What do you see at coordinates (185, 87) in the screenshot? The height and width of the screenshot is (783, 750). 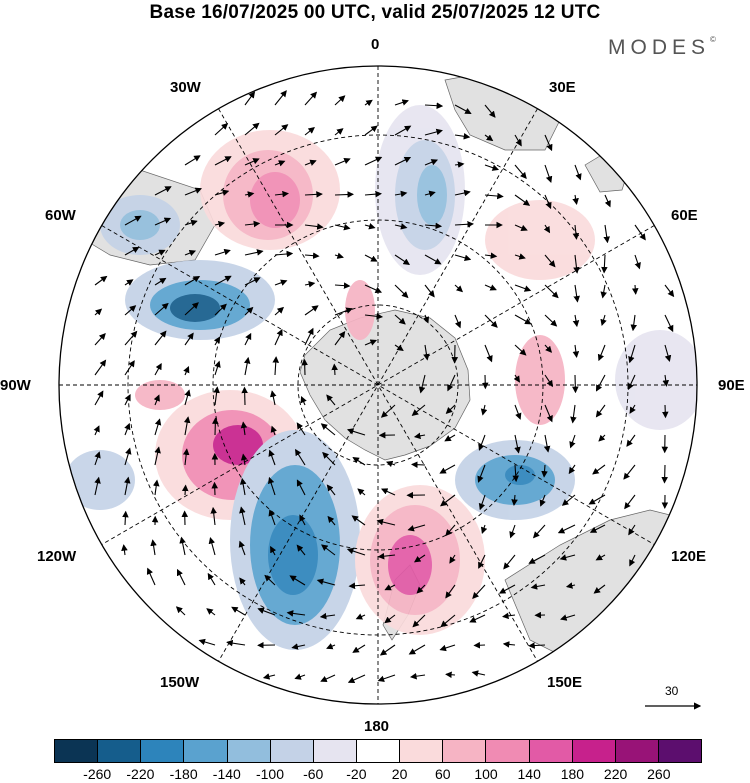 I see `lon-label-30w: 30W` at bounding box center [185, 87].